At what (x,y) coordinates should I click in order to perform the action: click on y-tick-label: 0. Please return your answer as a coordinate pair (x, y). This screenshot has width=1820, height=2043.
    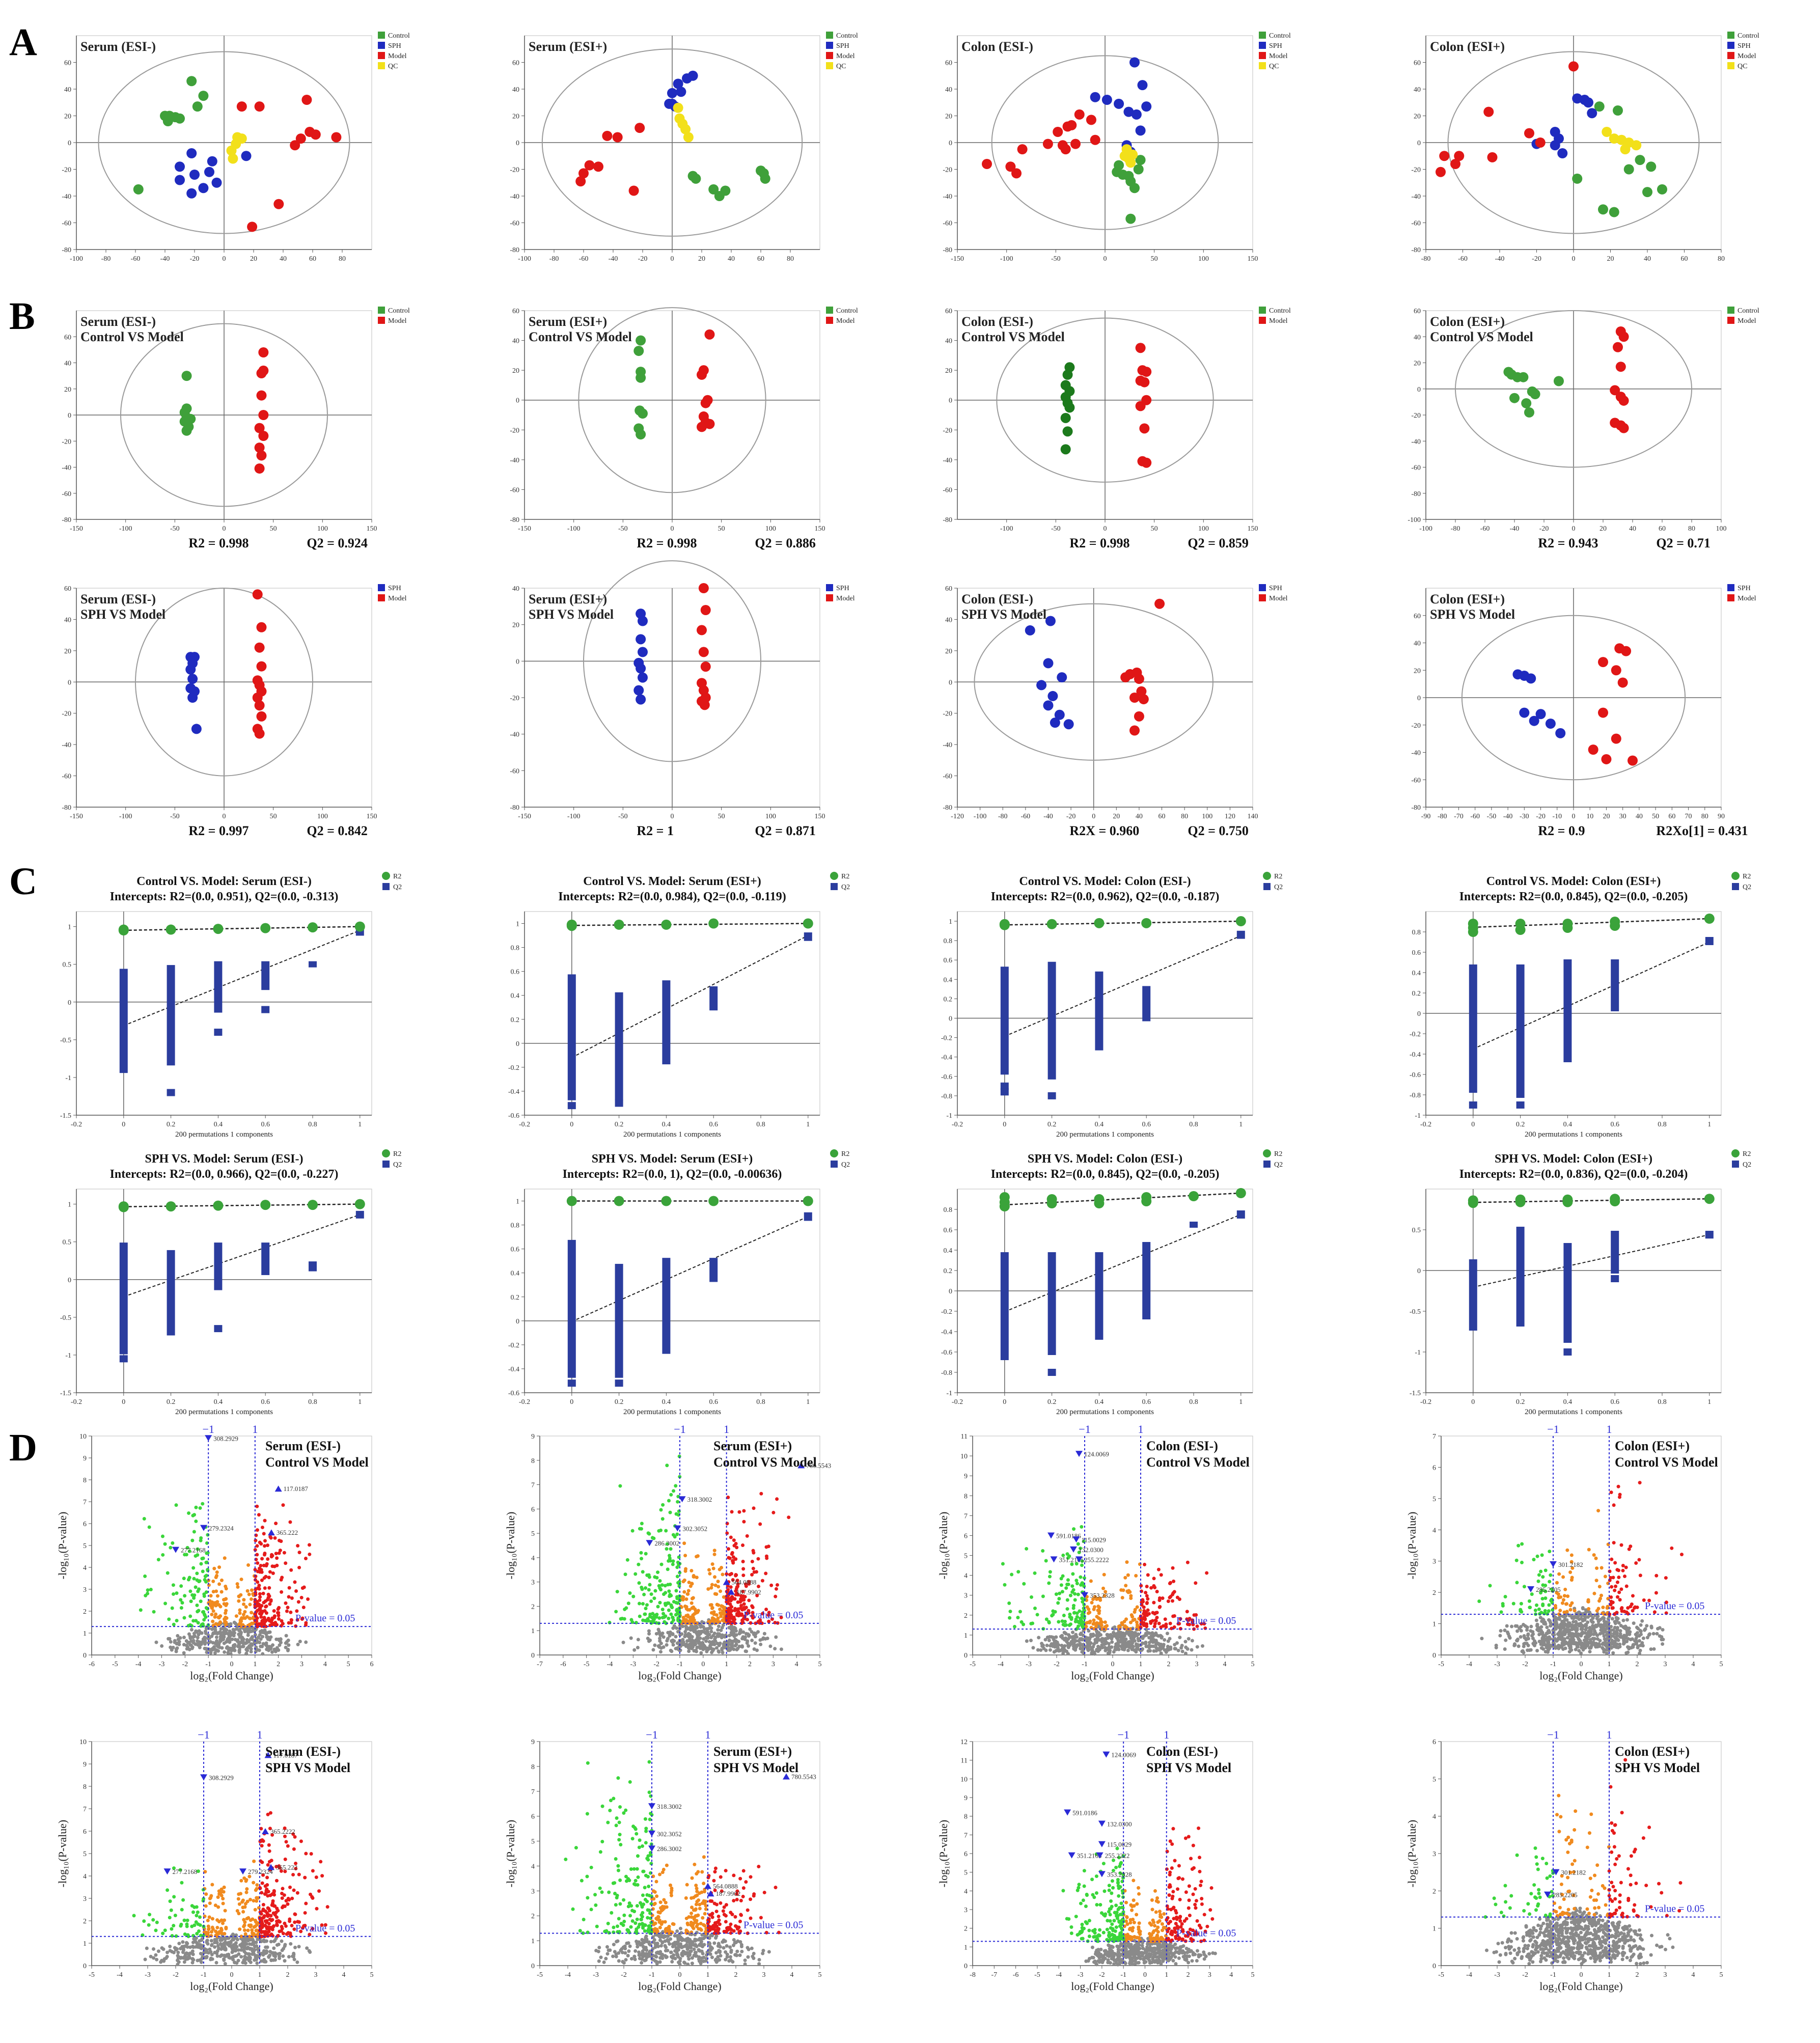
    Looking at the image, I should click on (1419, 390).